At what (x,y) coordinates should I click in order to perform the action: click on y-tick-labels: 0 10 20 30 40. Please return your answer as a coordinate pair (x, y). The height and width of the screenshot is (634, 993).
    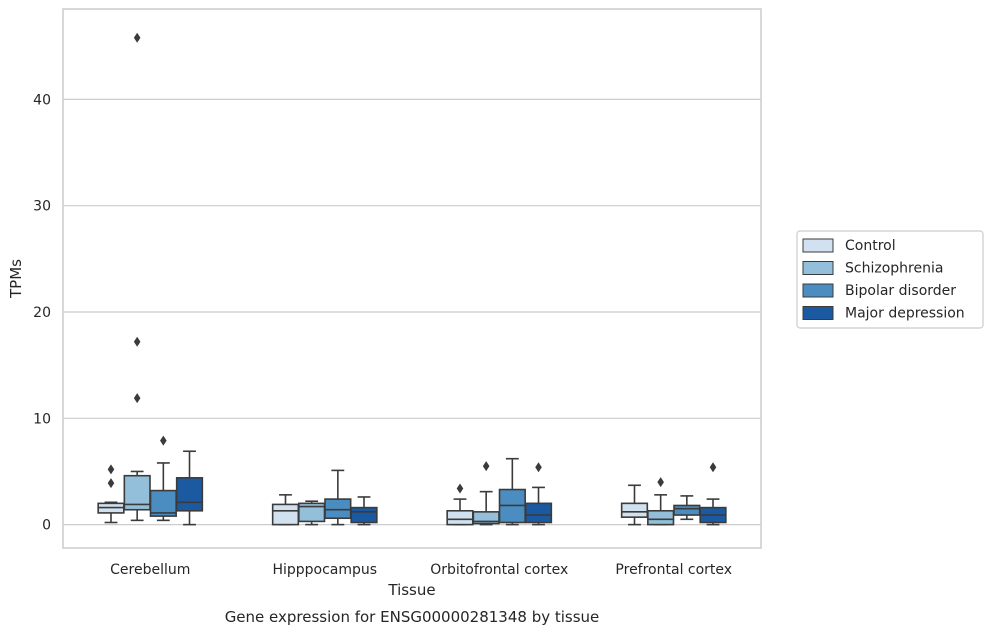
    Looking at the image, I should click on (42, 312).